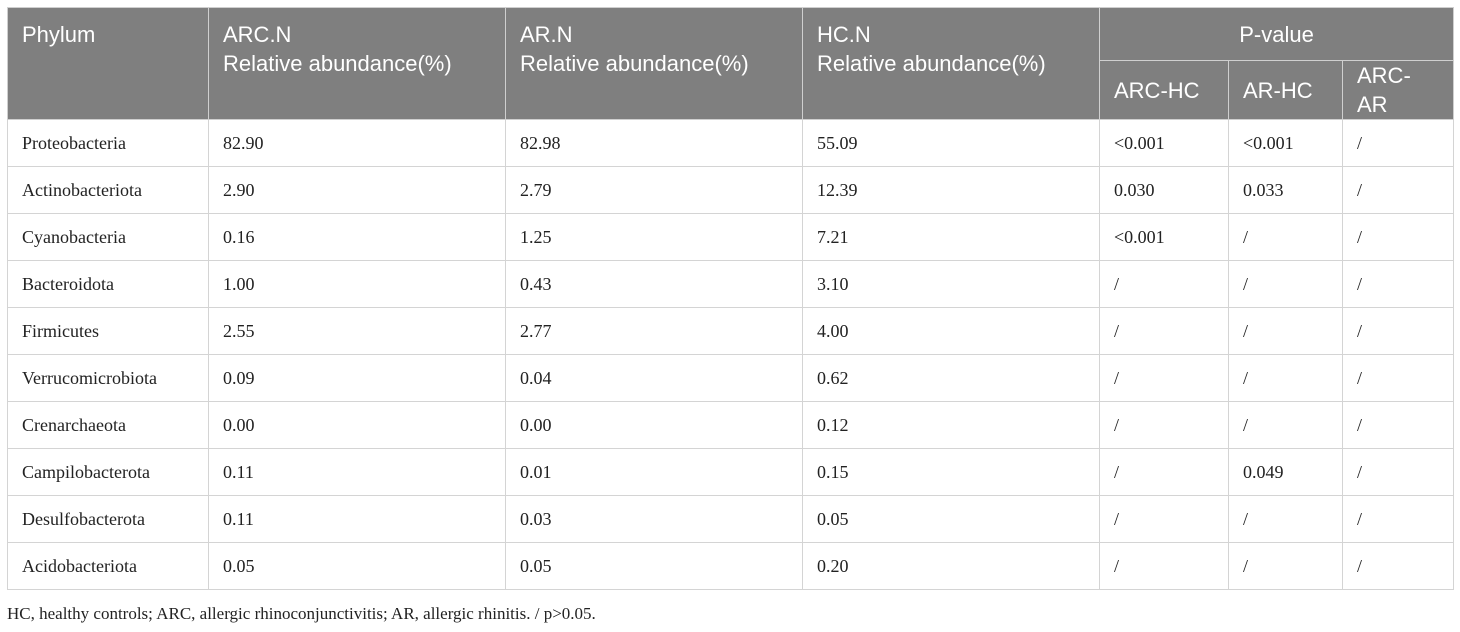 Image resolution: width=1460 pixels, height=632 pixels. I want to click on table-row: Bacteroidota 1.00 0.43 3.10// /, so click(731, 284).